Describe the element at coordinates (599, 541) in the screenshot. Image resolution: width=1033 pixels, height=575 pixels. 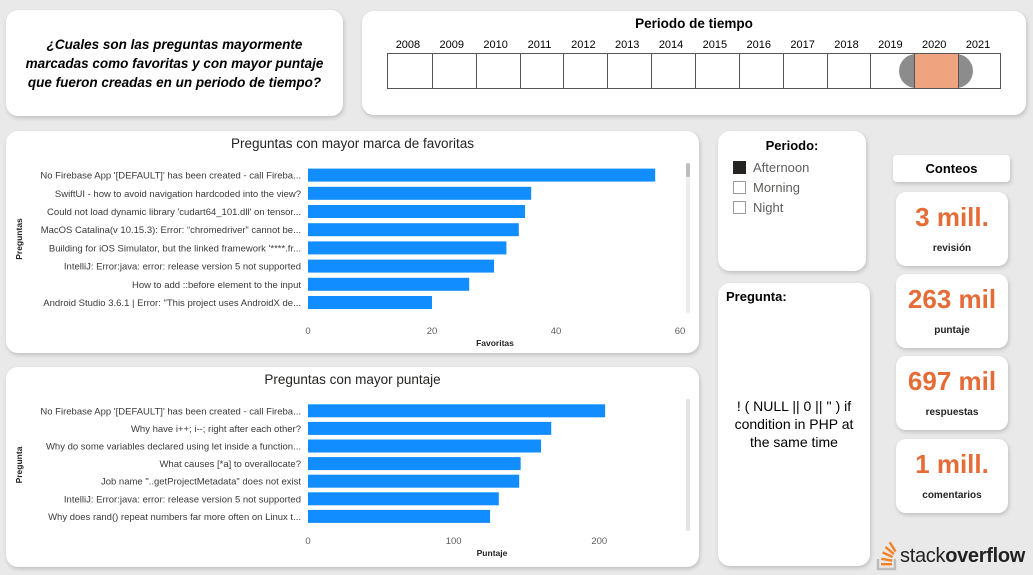
I see `x-tick-label: 200` at that location.